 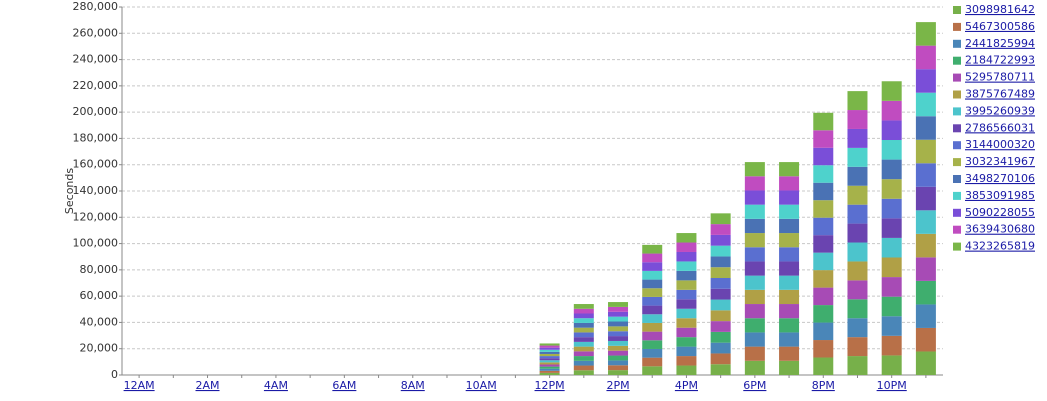 I want to click on x-tick-label: 4PM, so click(x=686, y=385).